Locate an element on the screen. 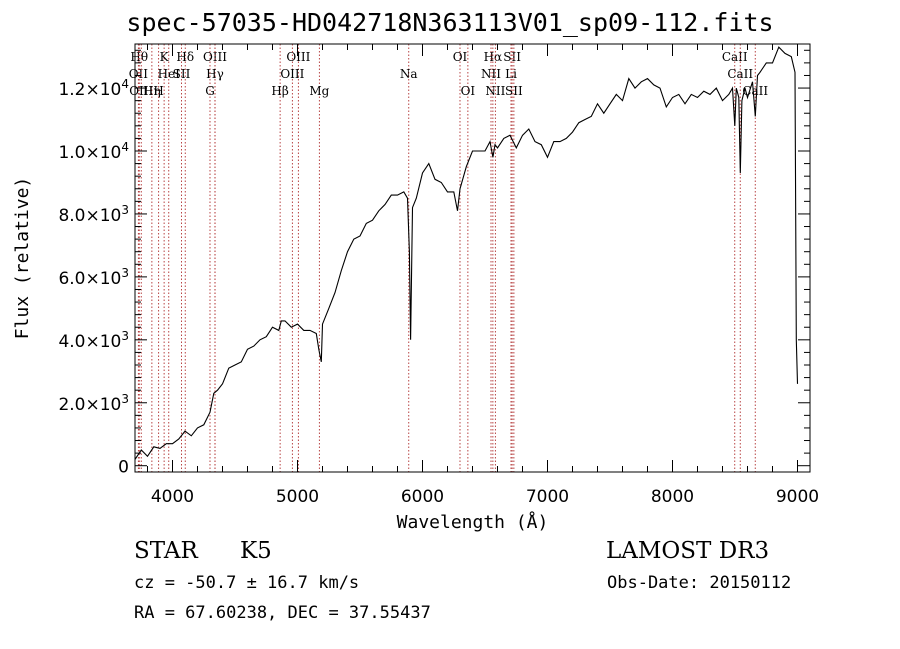 The image size is (900, 649). line-label-bottom: H is located at coordinates (158, 91).